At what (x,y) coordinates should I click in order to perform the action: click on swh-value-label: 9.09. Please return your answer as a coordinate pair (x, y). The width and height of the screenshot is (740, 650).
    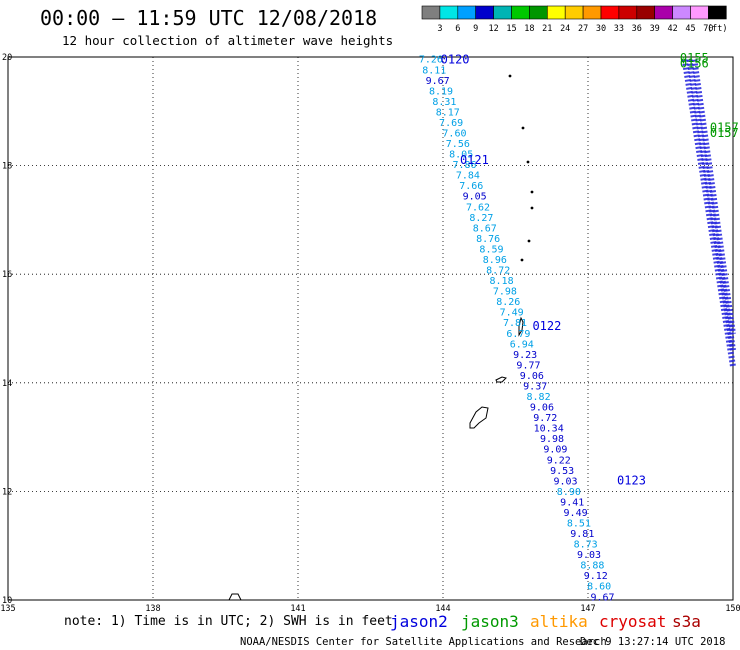
    Looking at the image, I should click on (555, 450).